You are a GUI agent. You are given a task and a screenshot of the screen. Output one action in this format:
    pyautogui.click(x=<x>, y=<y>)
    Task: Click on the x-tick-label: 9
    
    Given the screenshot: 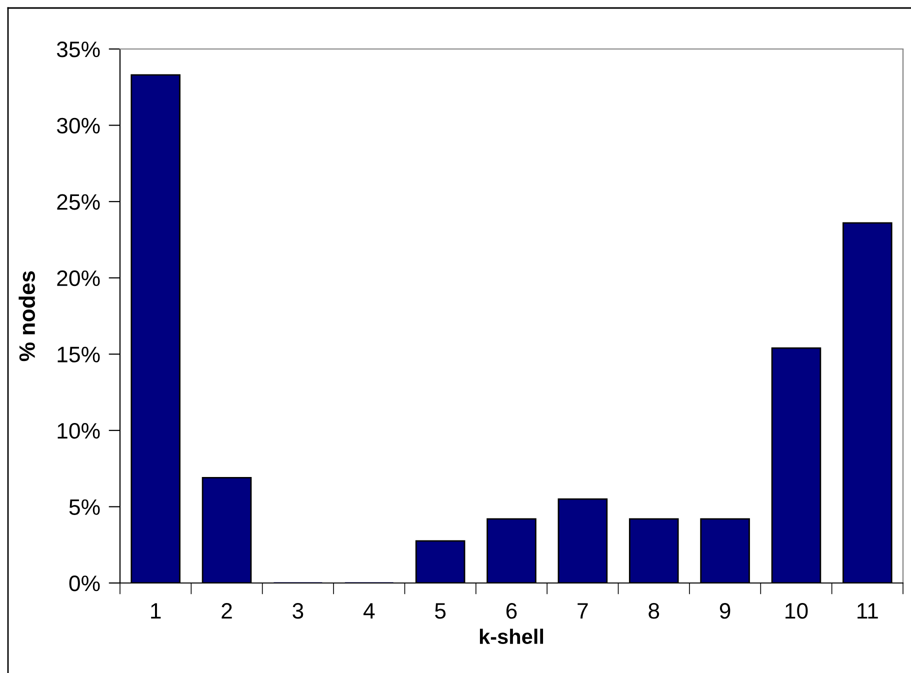 What is the action you would take?
    pyautogui.click(x=725, y=611)
    